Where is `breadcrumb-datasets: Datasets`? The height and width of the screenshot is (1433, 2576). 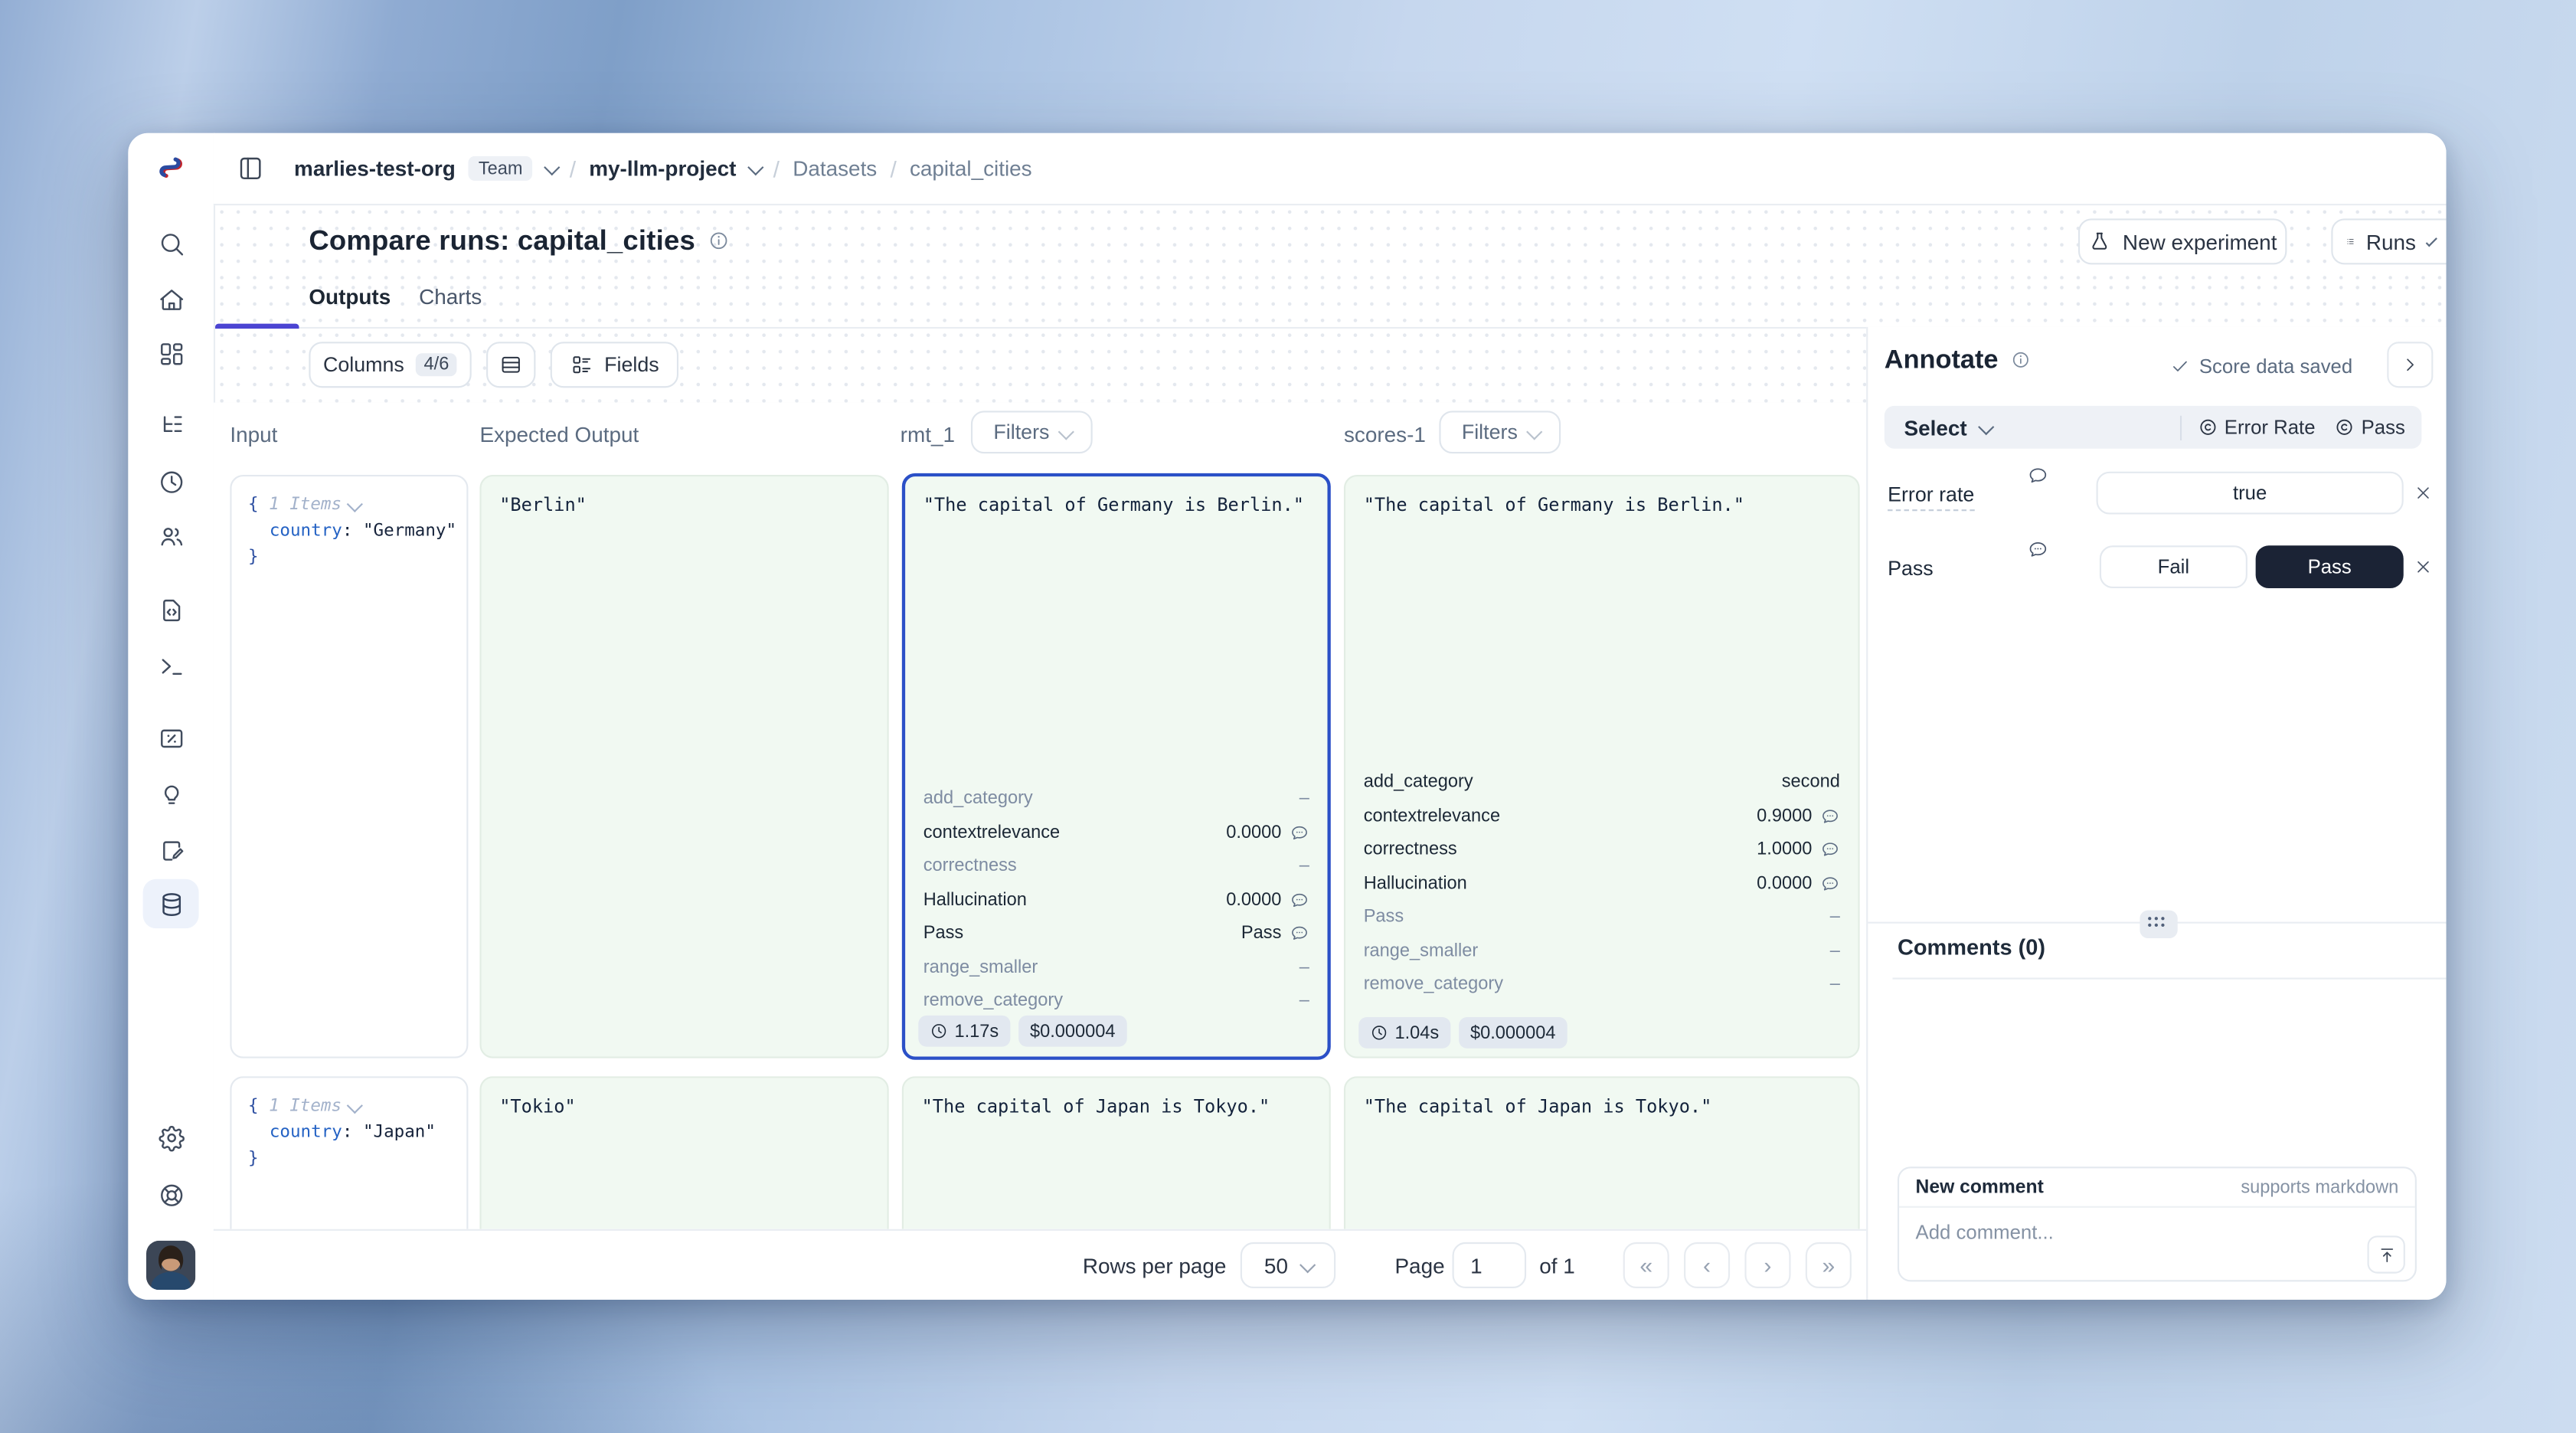
breadcrumb-datasets: Datasets is located at coordinates (835, 168).